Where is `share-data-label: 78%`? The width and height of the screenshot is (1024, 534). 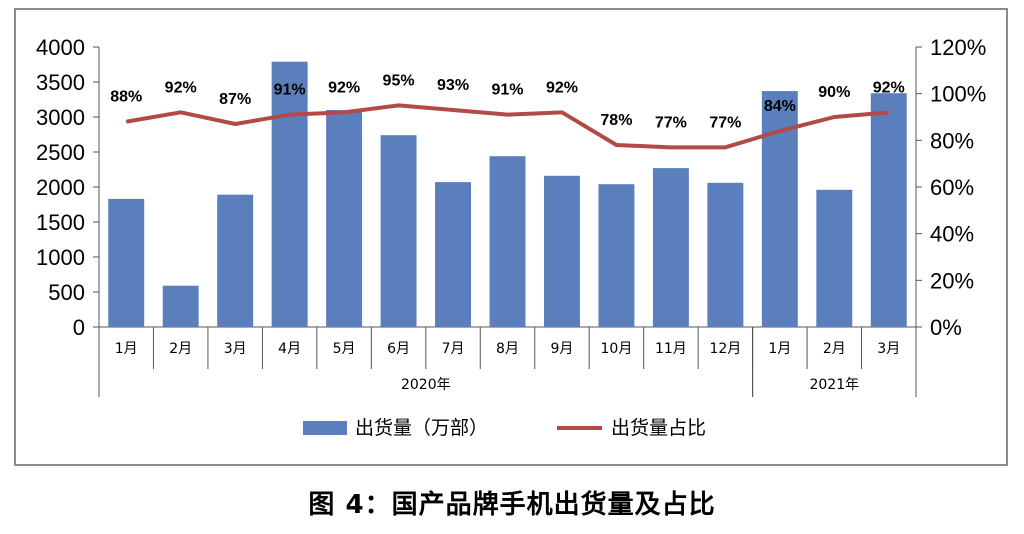 share-data-label: 78% is located at coordinates (616, 120).